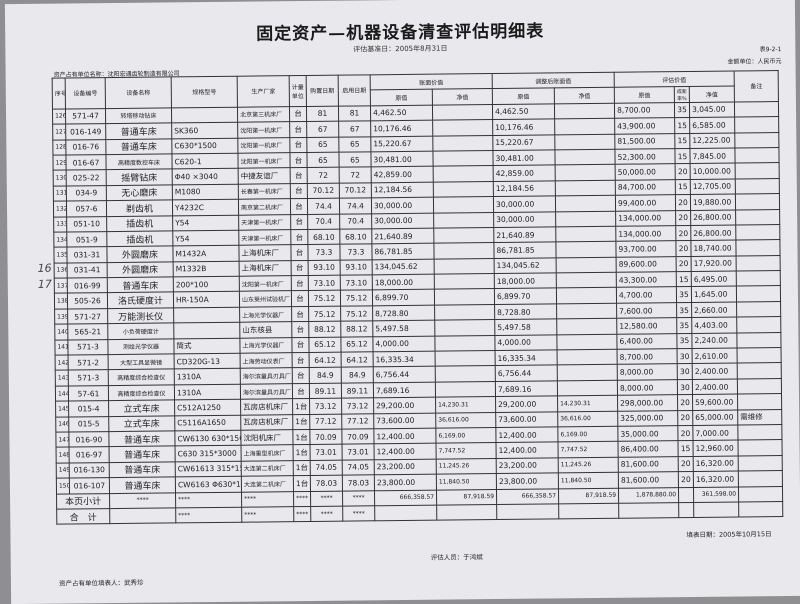 The width and height of the screenshot is (800, 604). What do you see at coordinates (356, 267) in the screenshot?
I see `cell-start-date: 93.10` at bounding box center [356, 267].